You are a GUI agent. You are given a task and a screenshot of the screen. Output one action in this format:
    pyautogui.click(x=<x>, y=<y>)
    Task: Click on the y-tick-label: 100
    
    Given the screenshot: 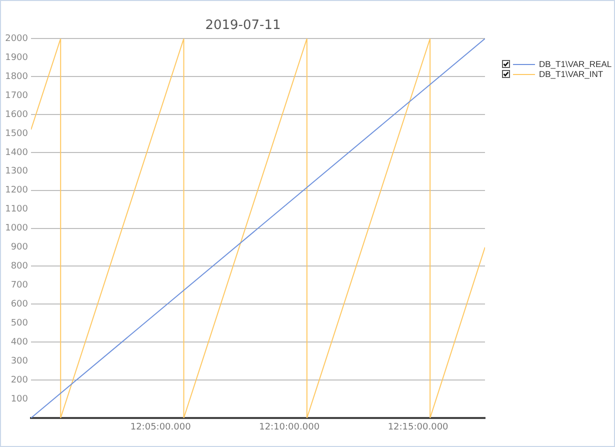 What is the action you would take?
    pyautogui.click(x=19, y=399)
    